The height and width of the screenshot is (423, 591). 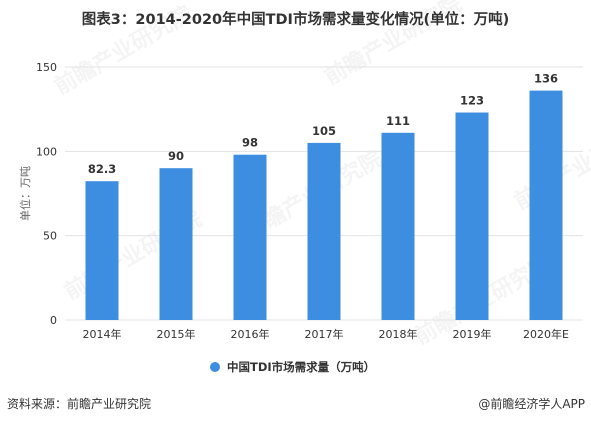 What do you see at coordinates (398, 334) in the screenshot?
I see `x-tick-label: 2018年` at bounding box center [398, 334].